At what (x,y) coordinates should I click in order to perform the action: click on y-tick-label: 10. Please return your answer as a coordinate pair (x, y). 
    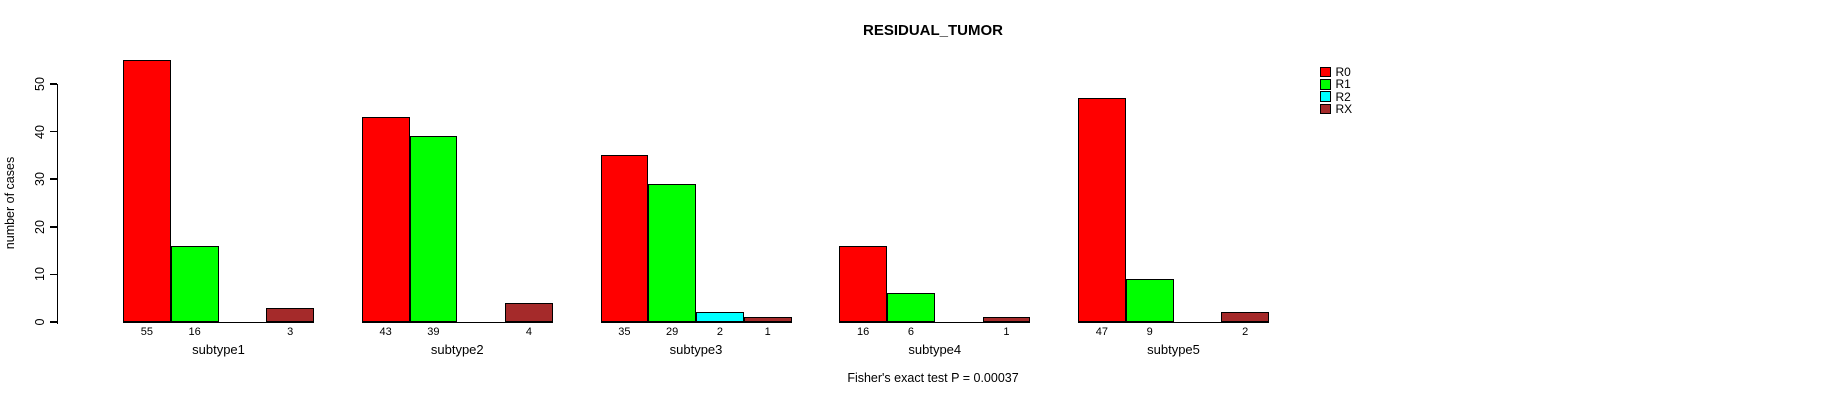
    Looking at the image, I should click on (40, 274).